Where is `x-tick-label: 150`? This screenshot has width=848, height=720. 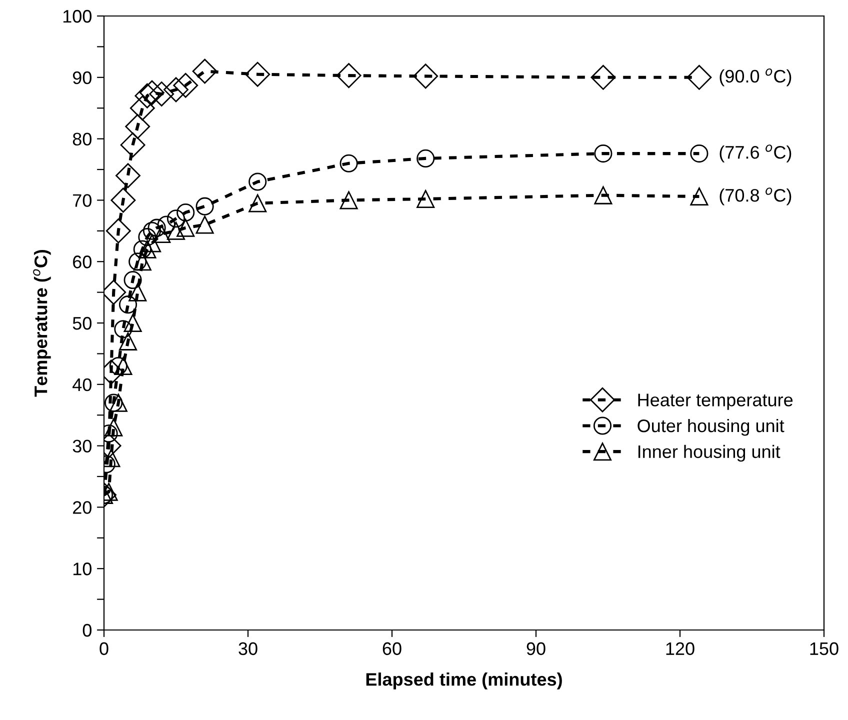 x-tick-label: 150 is located at coordinates (824, 649).